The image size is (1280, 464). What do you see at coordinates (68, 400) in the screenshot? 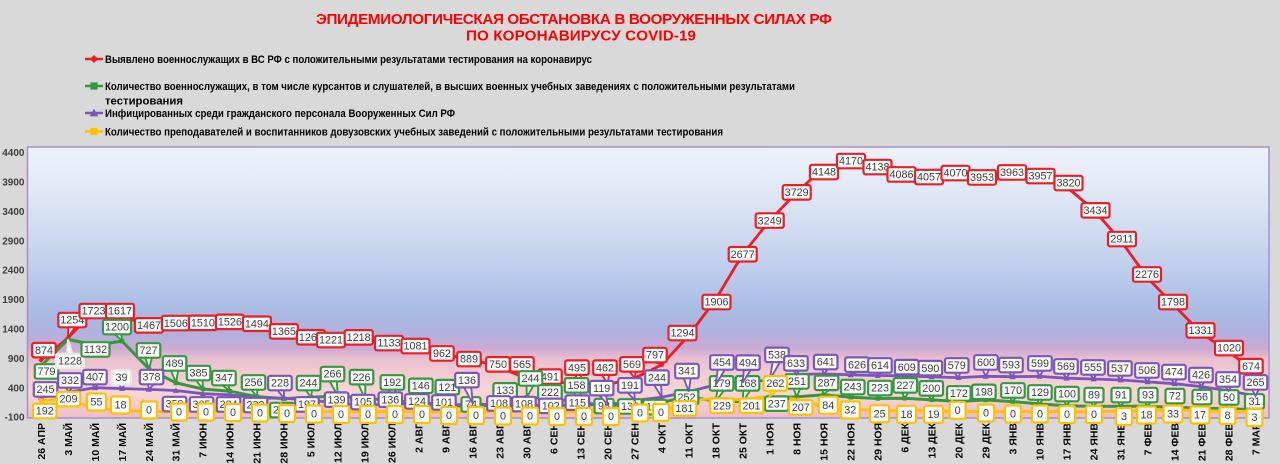
I see `svg-text: 209` at bounding box center [68, 400].